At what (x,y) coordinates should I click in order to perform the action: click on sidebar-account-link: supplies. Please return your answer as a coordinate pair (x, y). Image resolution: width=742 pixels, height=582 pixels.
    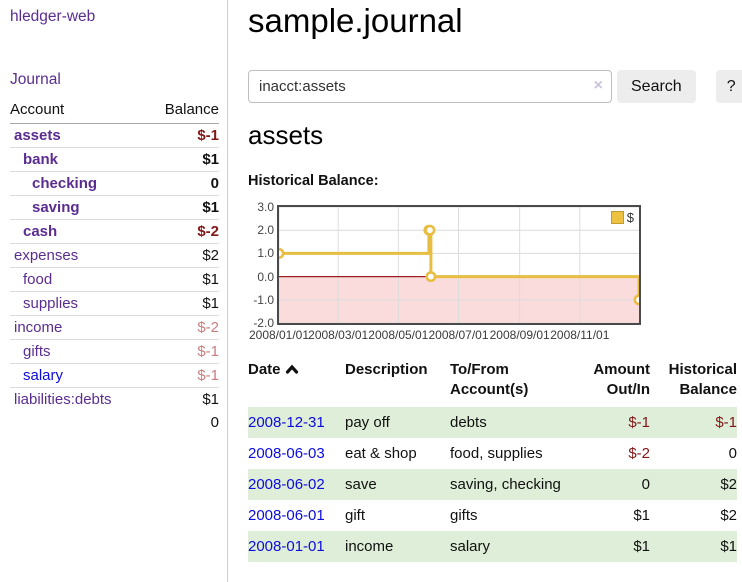
    Looking at the image, I should click on (51, 303).